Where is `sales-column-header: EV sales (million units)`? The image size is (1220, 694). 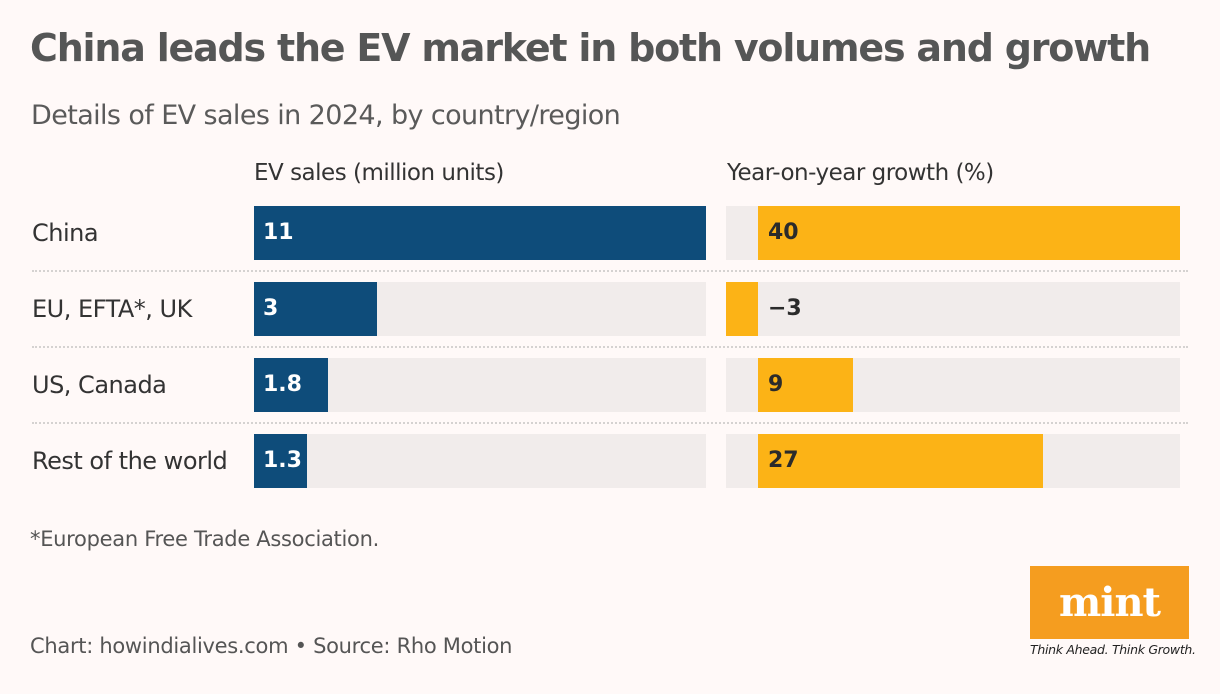
sales-column-header: EV sales (million units) is located at coordinates (379, 173).